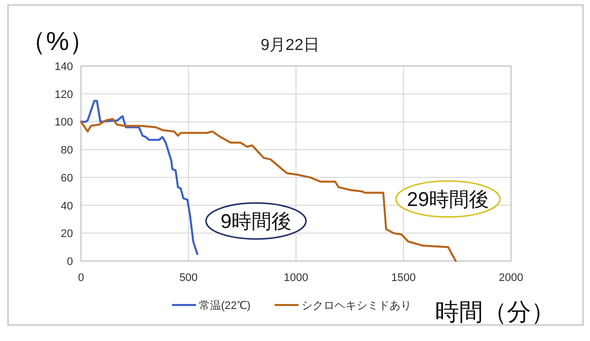 The height and width of the screenshot is (341, 590). I want to click on x-tick-label: 1000, so click(296, 278).